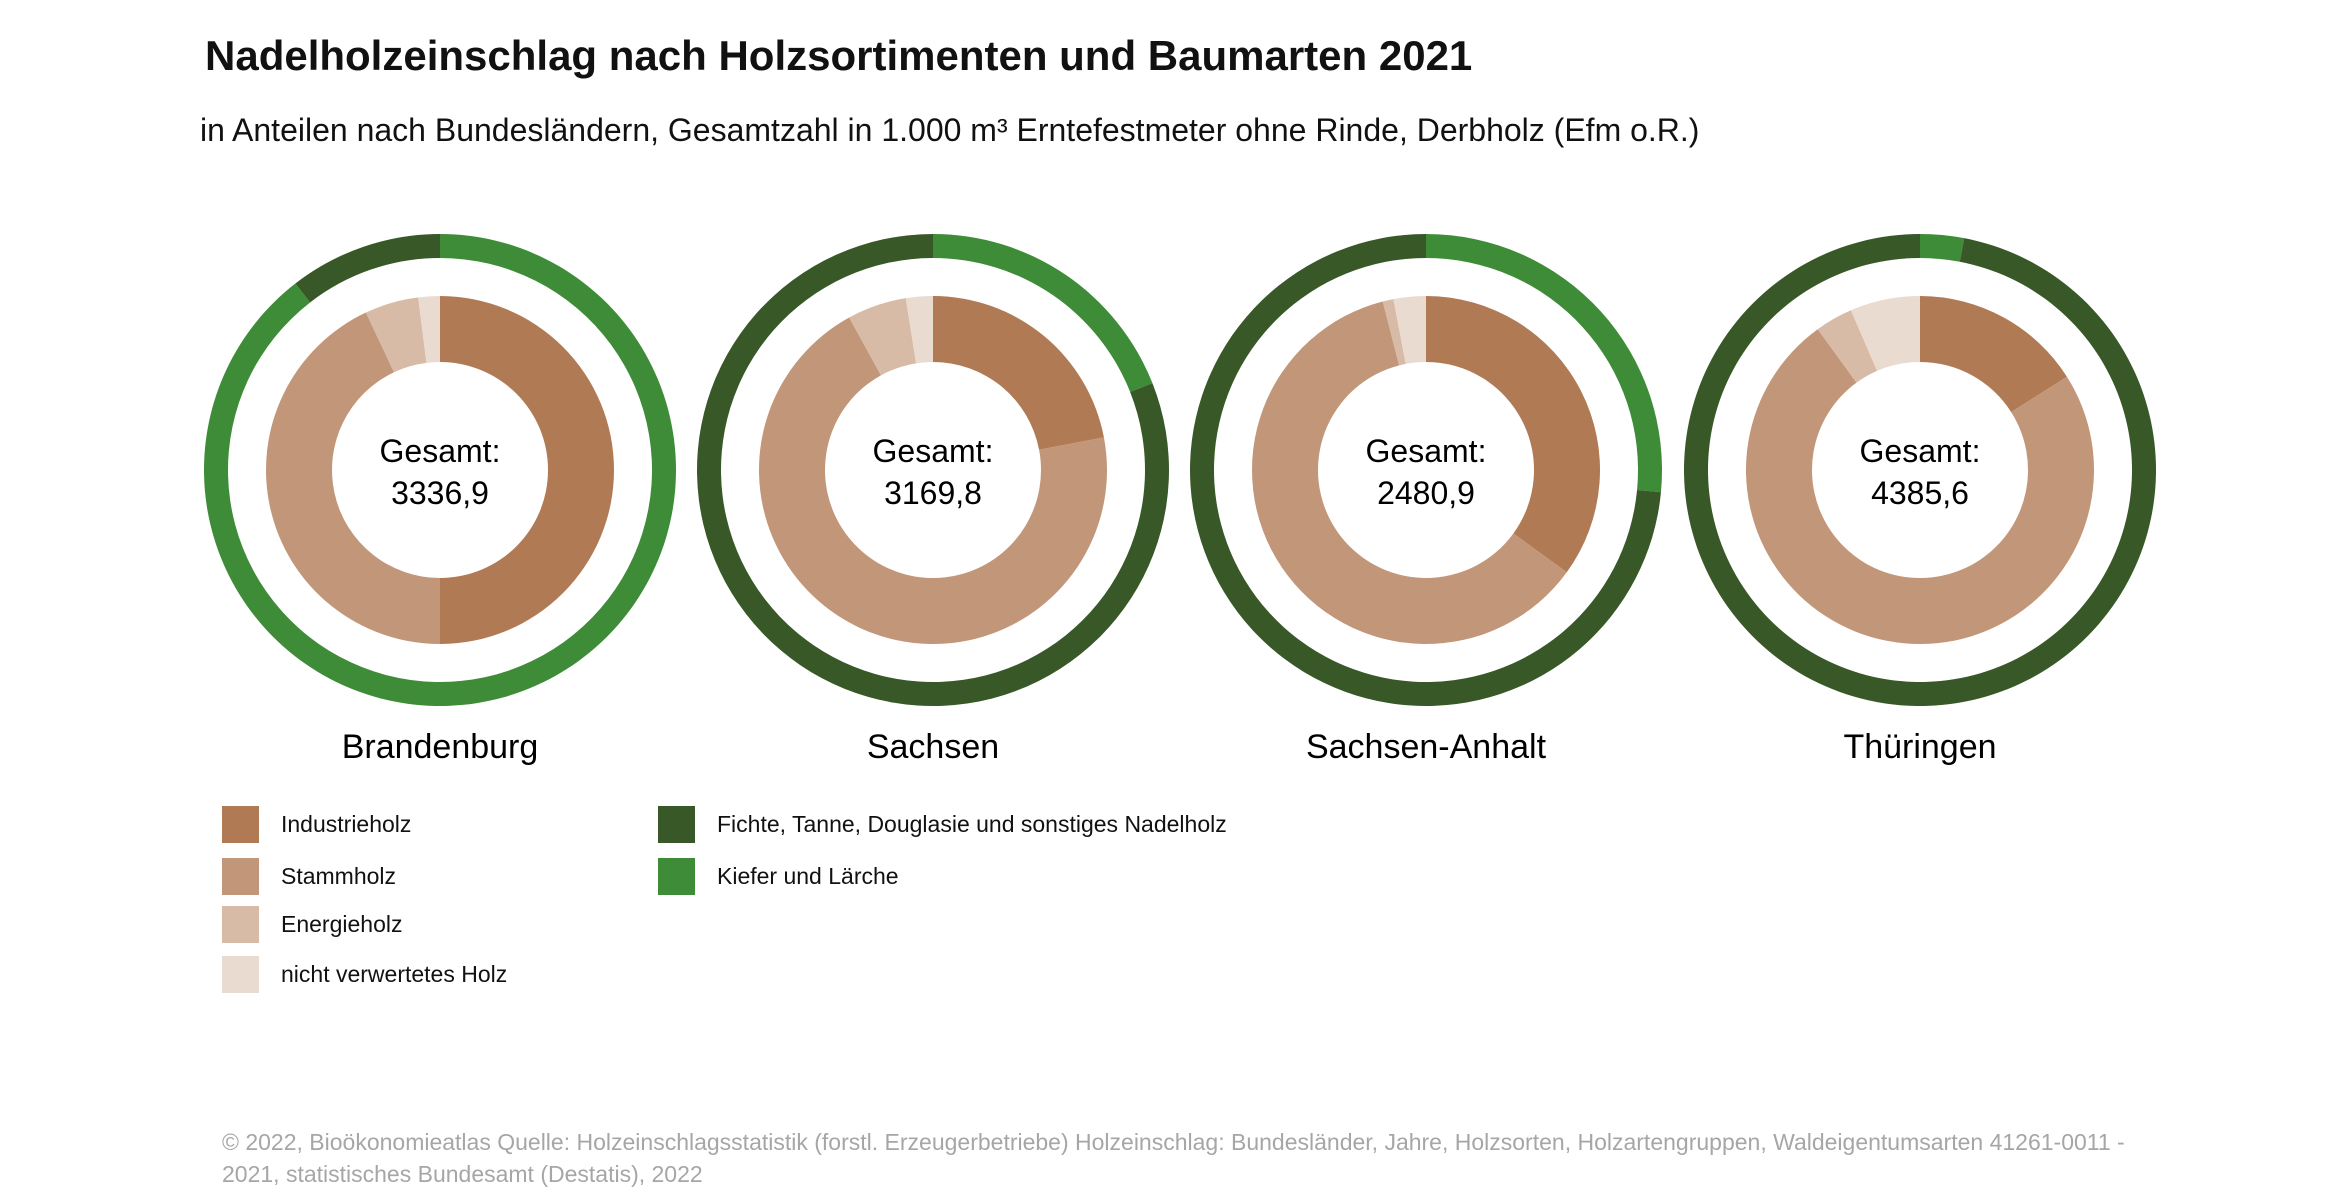 The image size is (2340, 1204). What do you see at coordinates (933, 493) in the screenshot?
I see `sachsen-total-value: 3169,8` at bounding box center [933, 493].